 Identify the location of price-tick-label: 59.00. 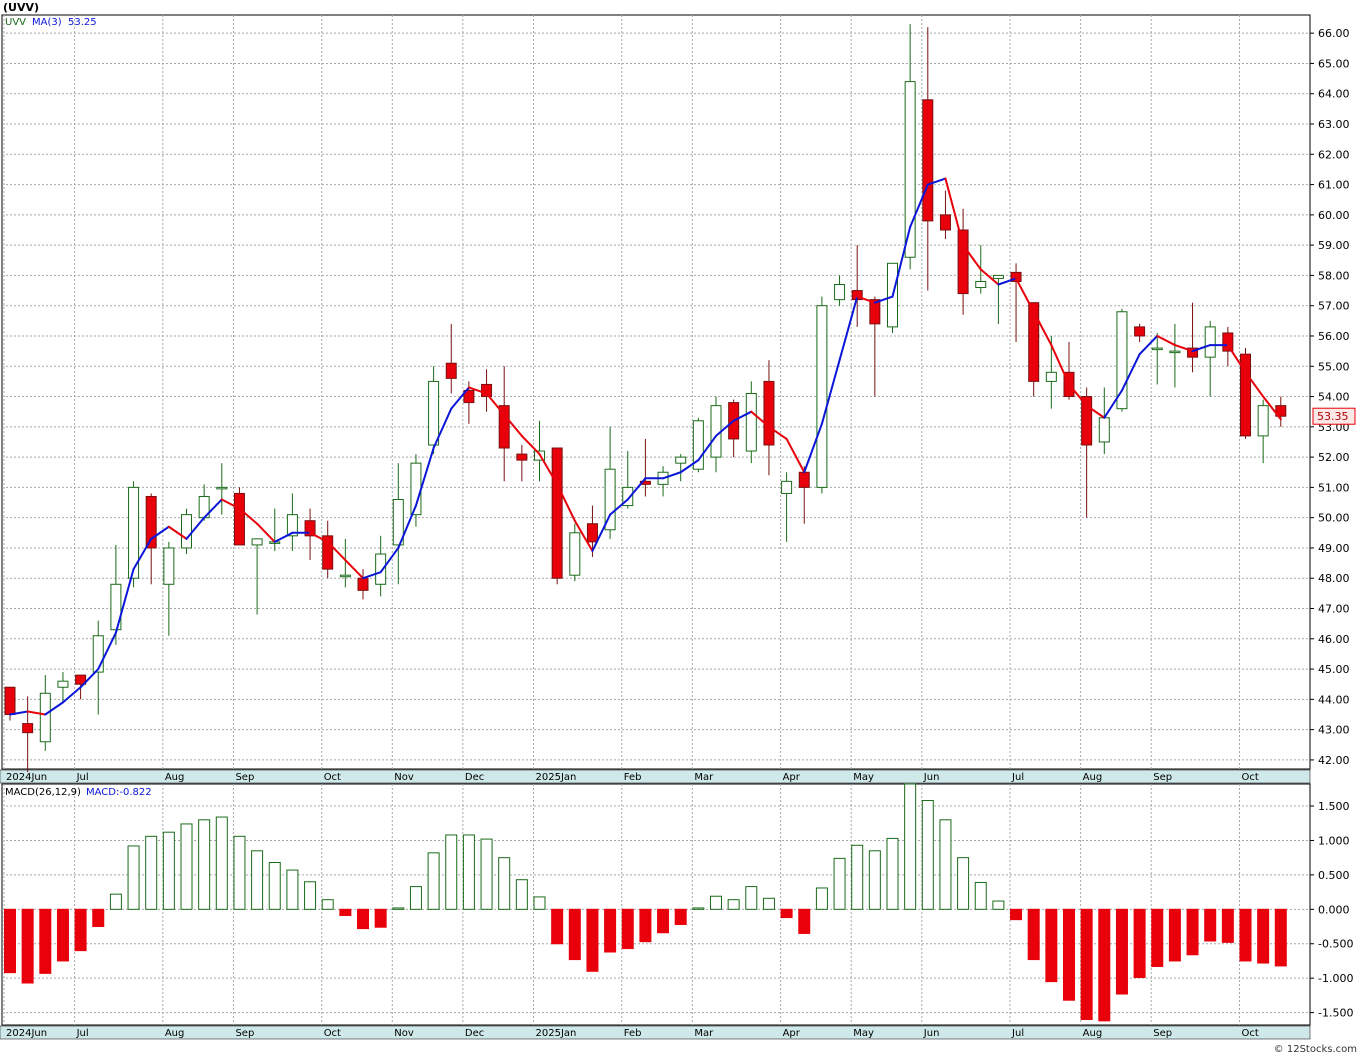
(1334, 245).